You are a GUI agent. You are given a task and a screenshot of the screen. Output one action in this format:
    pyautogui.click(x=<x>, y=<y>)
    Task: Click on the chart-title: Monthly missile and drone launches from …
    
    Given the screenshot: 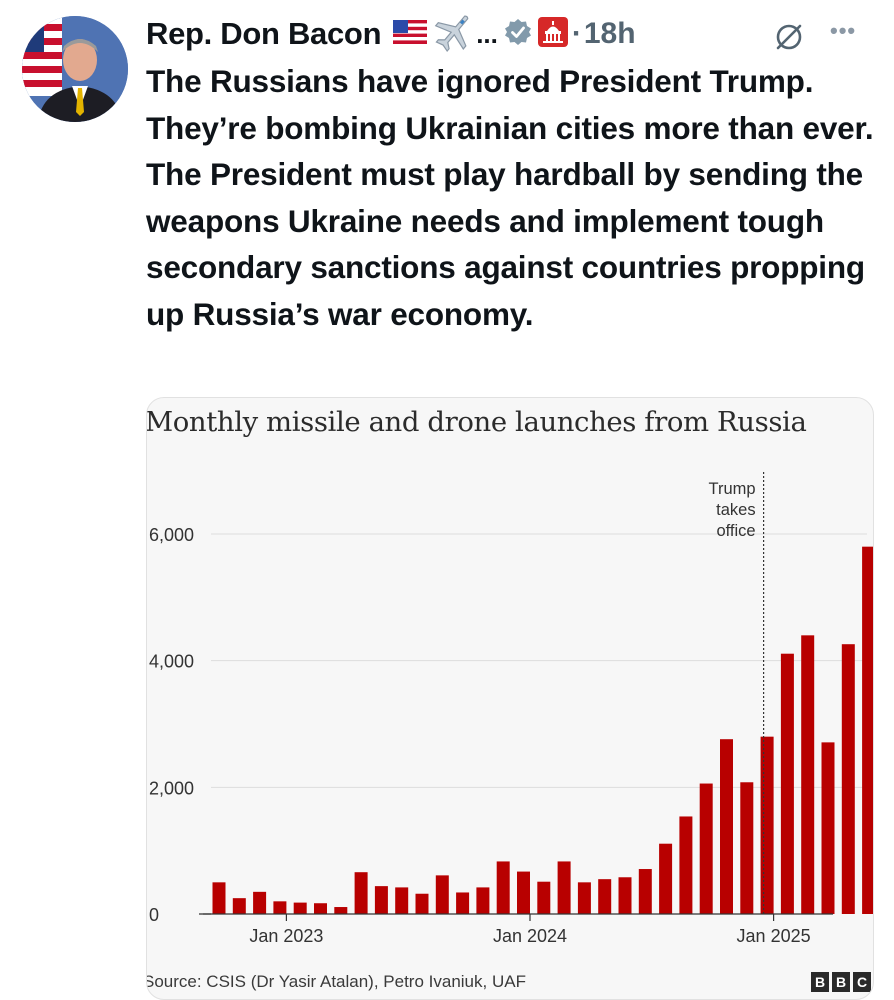 What is the action you would take?
    pyautogui.click(x=476, y=422)
    